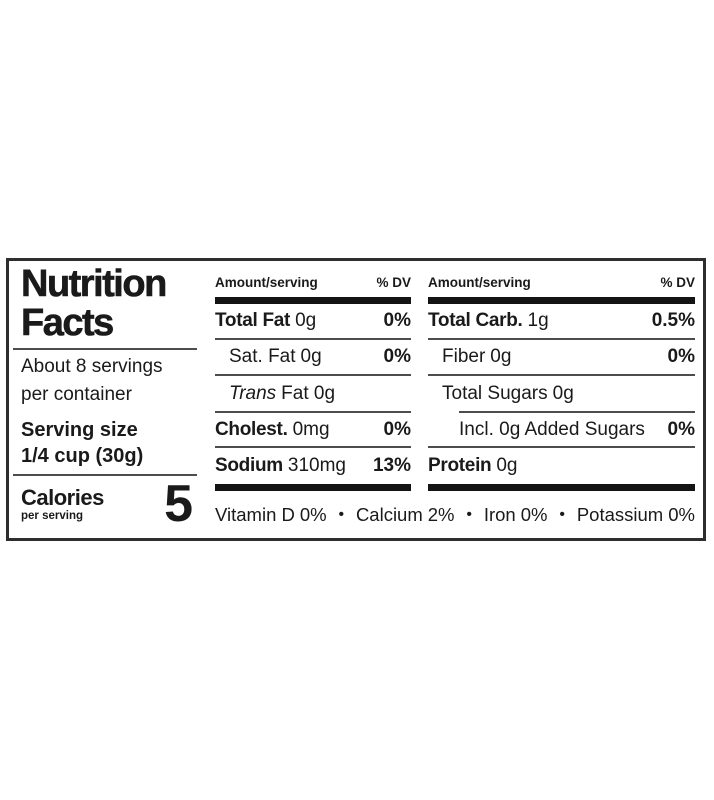  Describe the element at coordinates (52, 516) in the screenshot. I see `calories-sublabel: per serving` at that location.